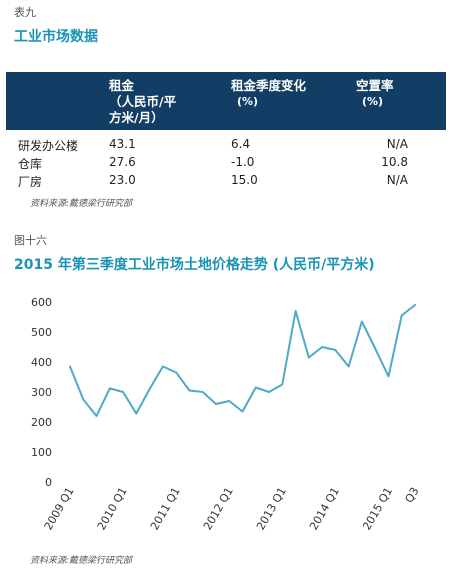  I want to click on header-rent-change: 租金季度变化 (%), so click(268, 94).